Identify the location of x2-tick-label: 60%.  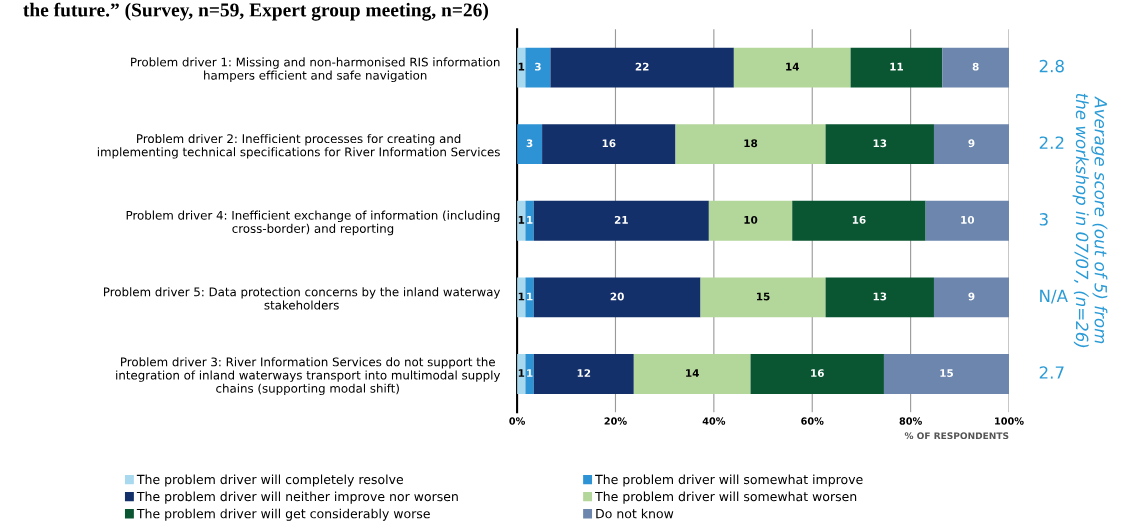
(812, 421).